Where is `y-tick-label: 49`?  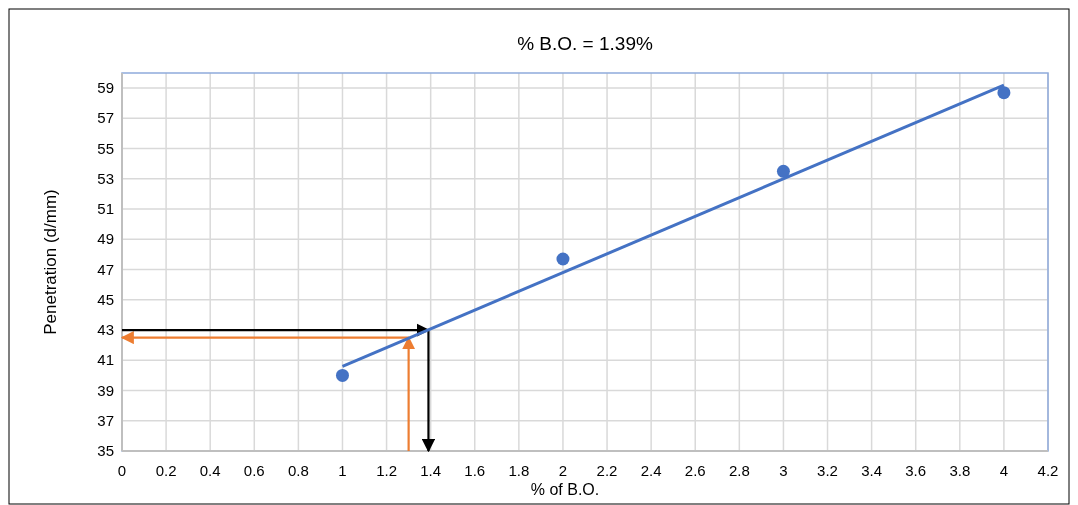 y-tick-label: 49 is located at coordinates (105, 239).